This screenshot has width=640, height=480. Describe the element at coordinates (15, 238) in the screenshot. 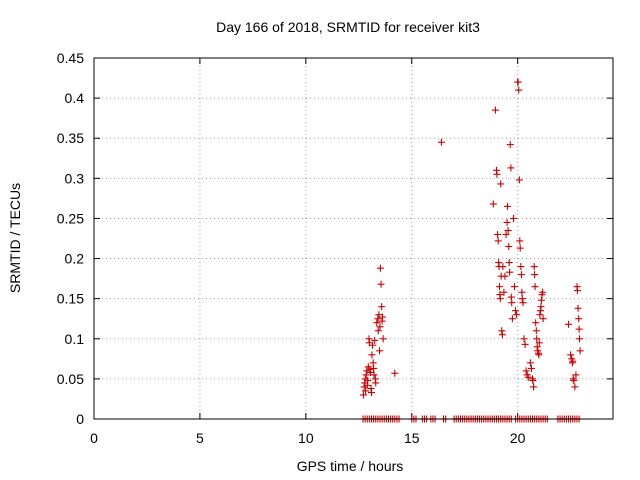

I see `y-axis-label: SRMTID / TECUs` at that location.